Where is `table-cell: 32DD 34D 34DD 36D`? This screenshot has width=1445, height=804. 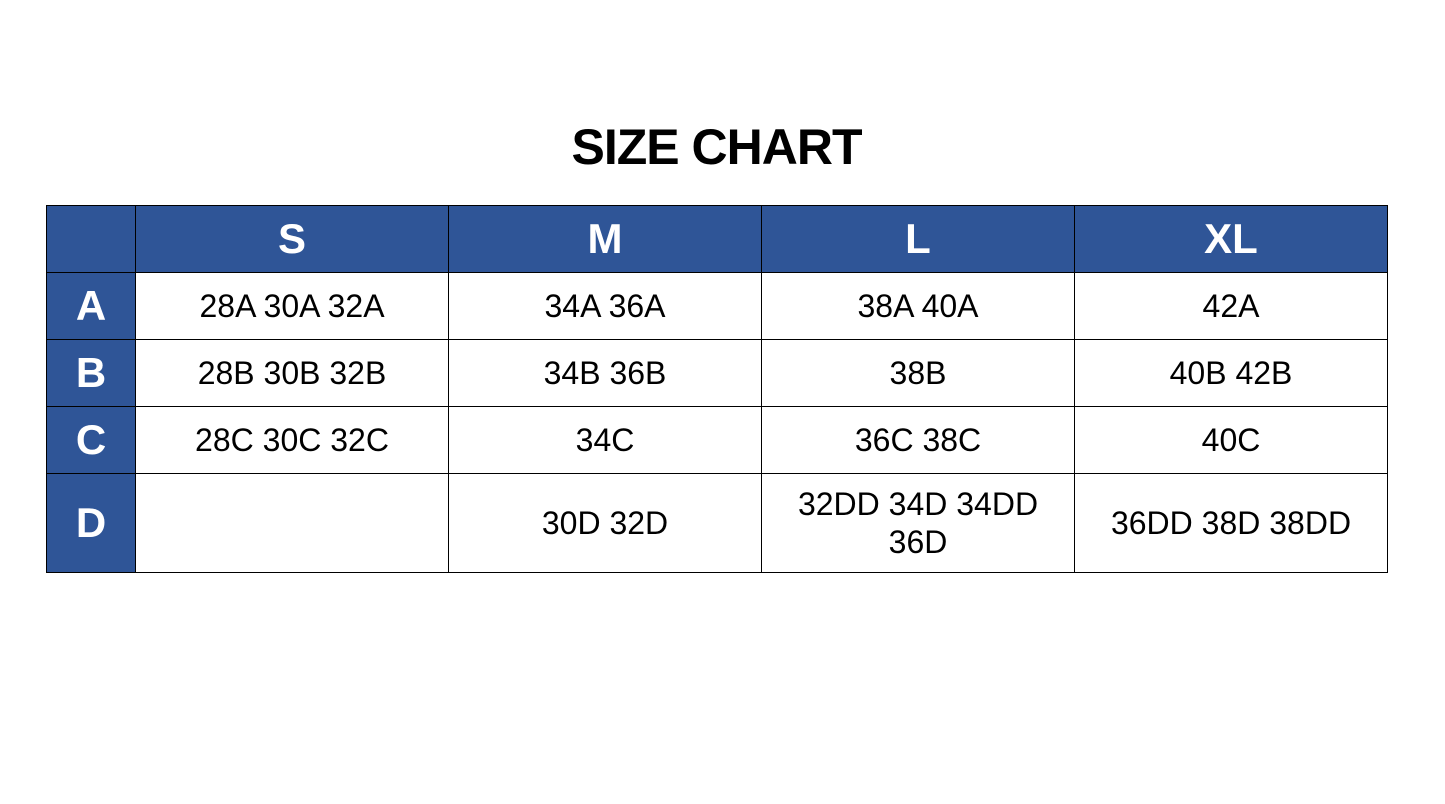
table-cell: 32DD 34D 34DD 36D is located at coordinates (918, 523).